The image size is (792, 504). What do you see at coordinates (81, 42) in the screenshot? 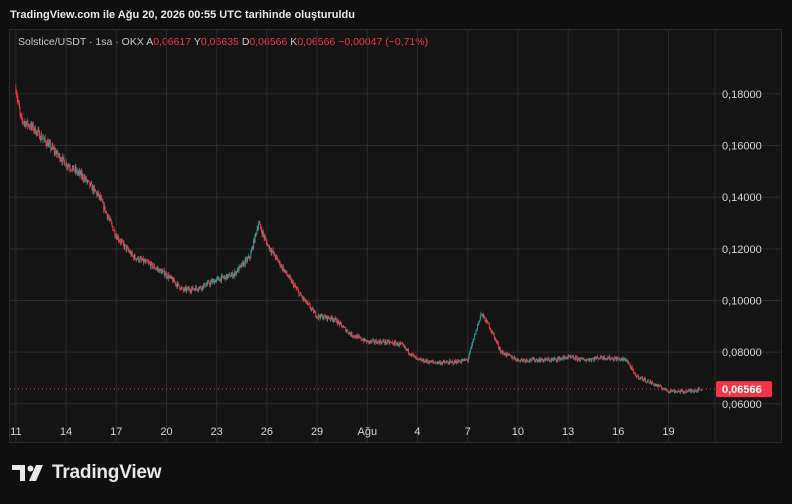
I see `symbol-label: Solstice/USDT · 1sa · OKX` at bounding box center [81, 42].